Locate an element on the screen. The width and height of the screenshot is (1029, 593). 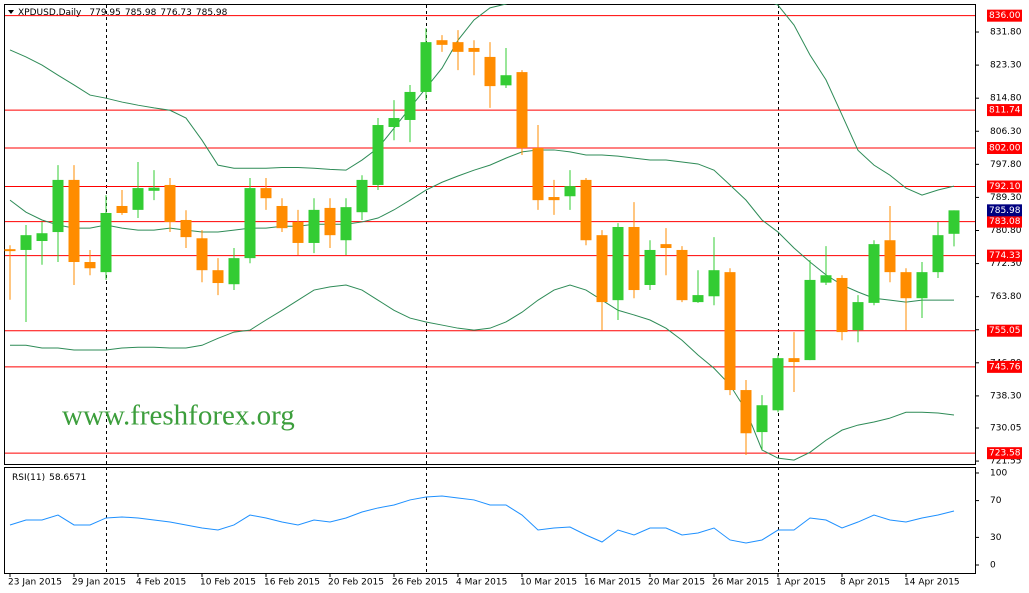
rsi-value: 58.6571 is located at coordinates (67, 478).